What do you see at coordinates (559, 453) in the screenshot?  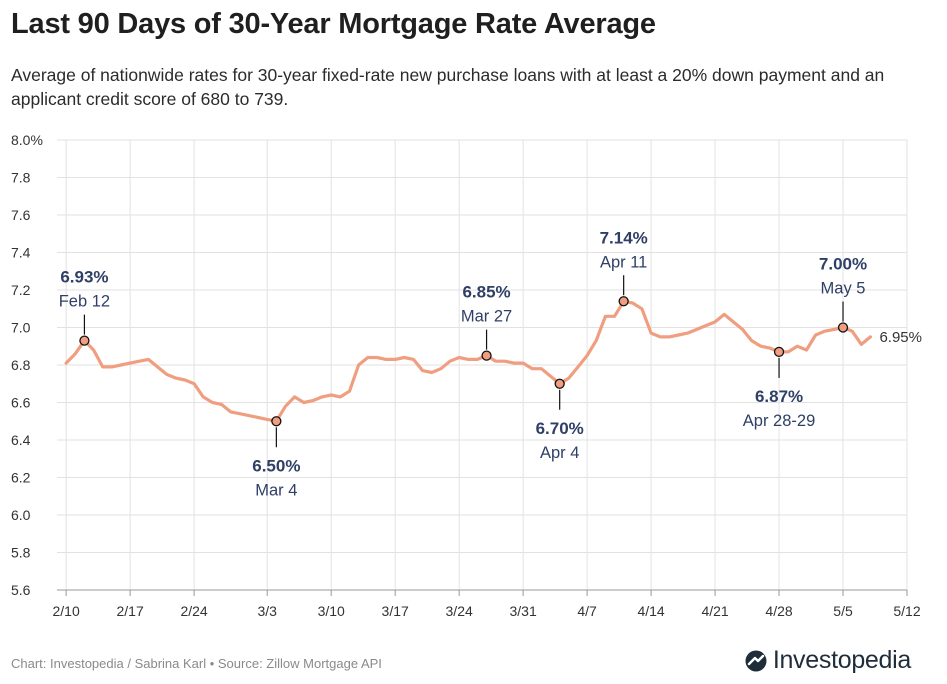 I see `annotation-date: Apr 4` at bounding box center [559, 453].